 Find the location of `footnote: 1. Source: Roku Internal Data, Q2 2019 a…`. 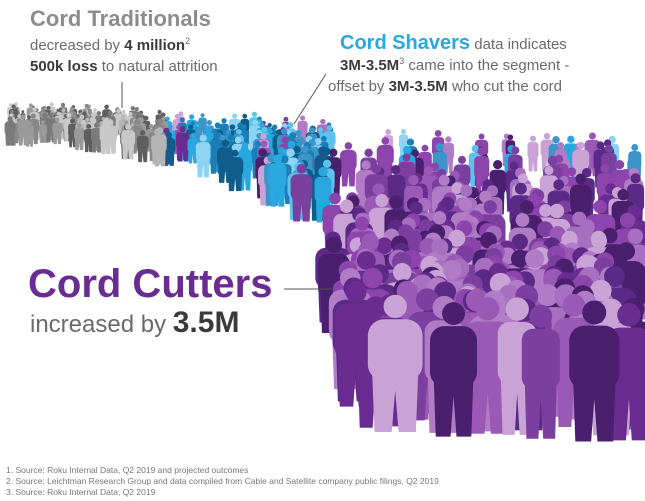

footnote: 1. Source: Roku Internal Data, Q2 2019 a… is located at coordinates (127, 470).